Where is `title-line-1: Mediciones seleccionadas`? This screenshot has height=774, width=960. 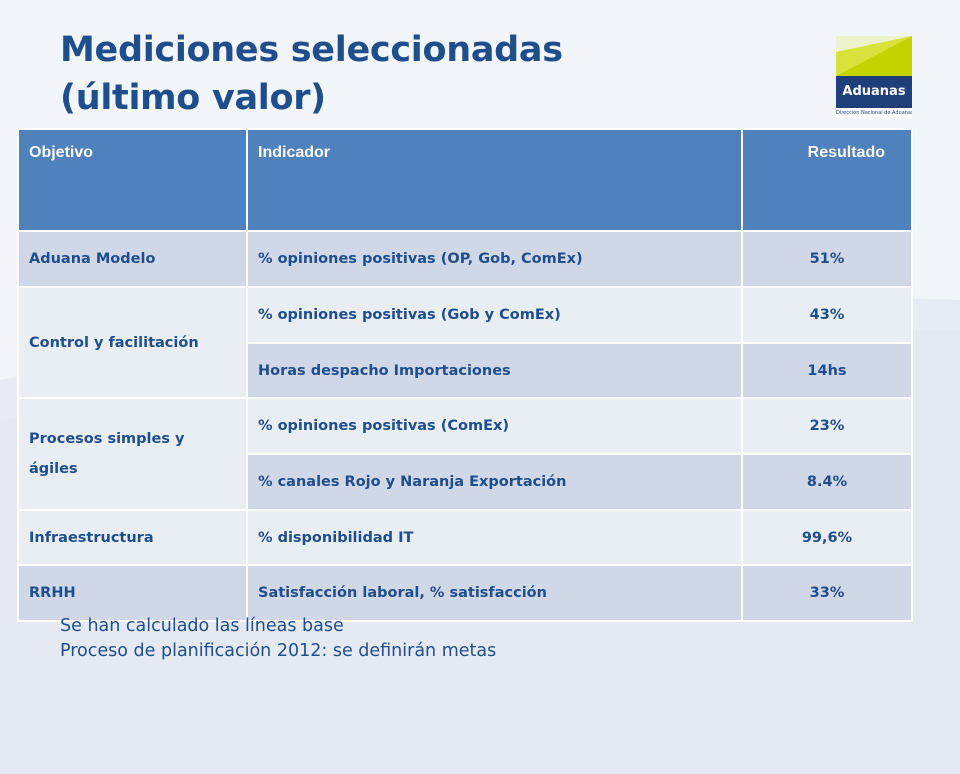 title-line-1: Mediciones seleccionadas is located at coordinates (311, 50).